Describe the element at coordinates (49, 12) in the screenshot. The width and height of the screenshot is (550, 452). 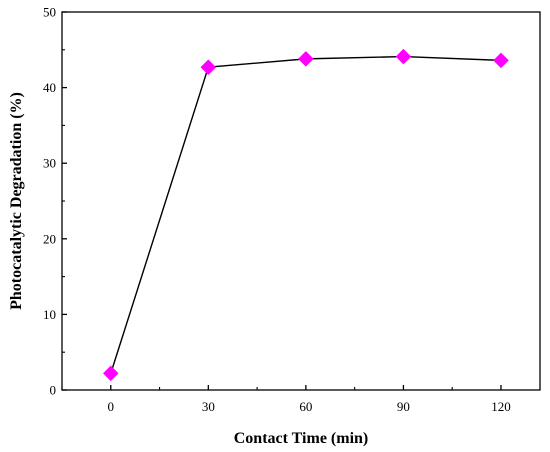
I see `y-tick-label: 50` at that location.